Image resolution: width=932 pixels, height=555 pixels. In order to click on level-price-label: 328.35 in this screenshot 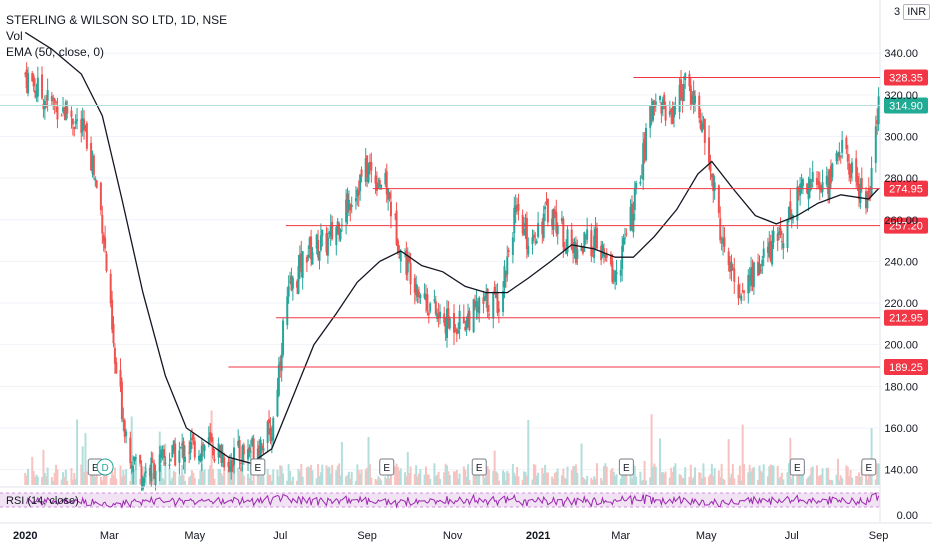, I will do `click(906, 78)`.